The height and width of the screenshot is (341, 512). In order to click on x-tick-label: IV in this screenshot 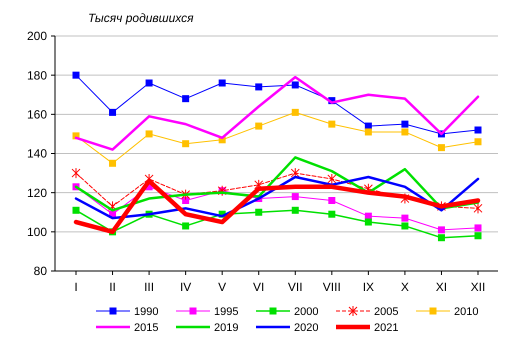, I will do `click(186, 287)`.